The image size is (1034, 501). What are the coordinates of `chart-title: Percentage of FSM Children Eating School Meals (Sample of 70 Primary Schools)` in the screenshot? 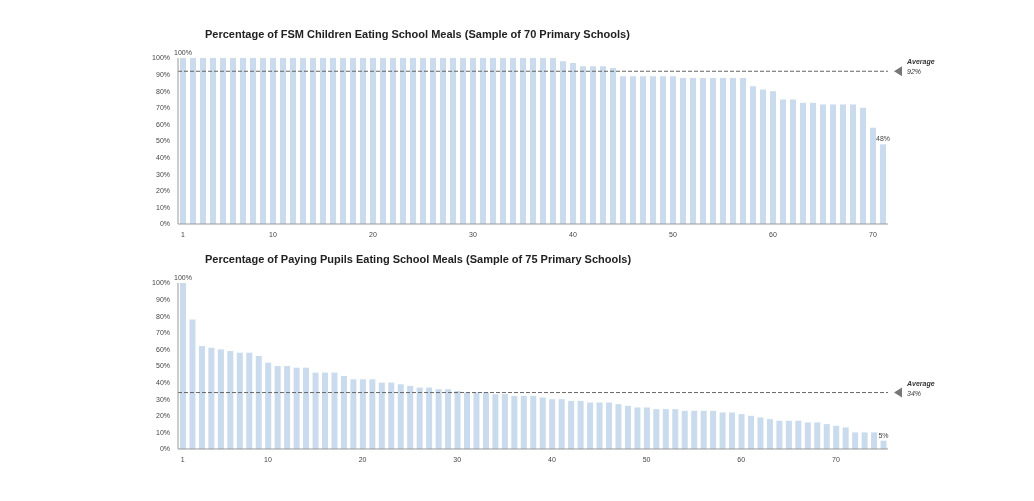 It's located at (417, 34).